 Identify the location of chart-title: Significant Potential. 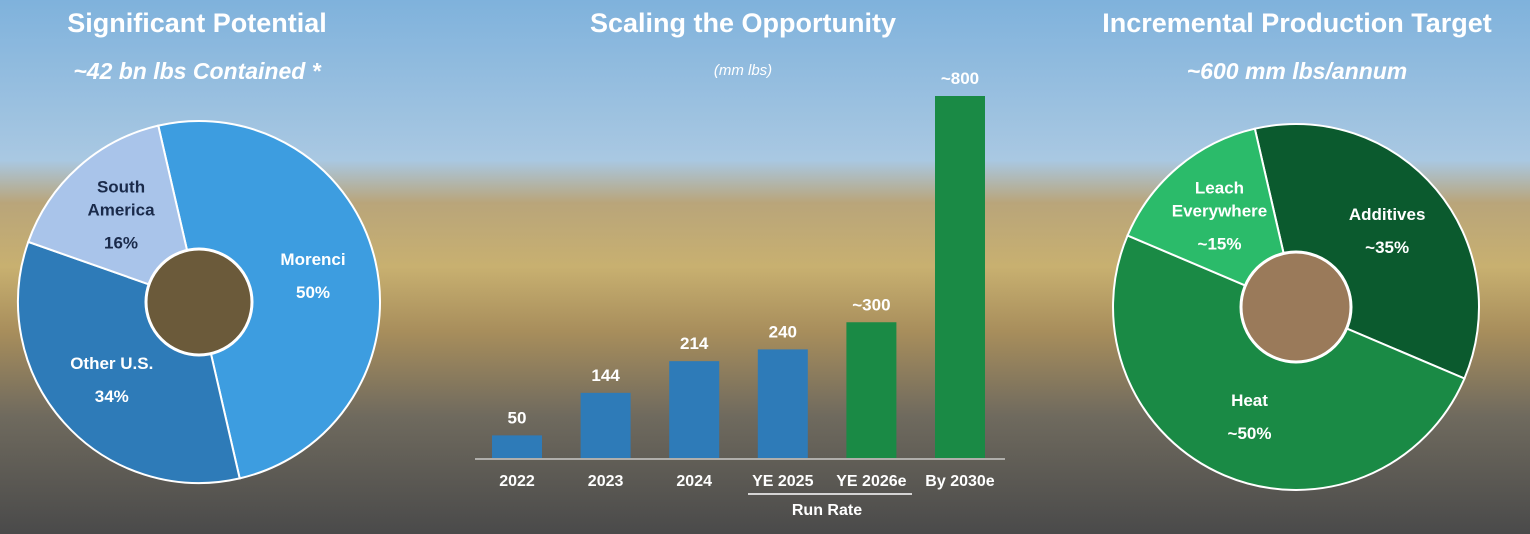
(197, 23).